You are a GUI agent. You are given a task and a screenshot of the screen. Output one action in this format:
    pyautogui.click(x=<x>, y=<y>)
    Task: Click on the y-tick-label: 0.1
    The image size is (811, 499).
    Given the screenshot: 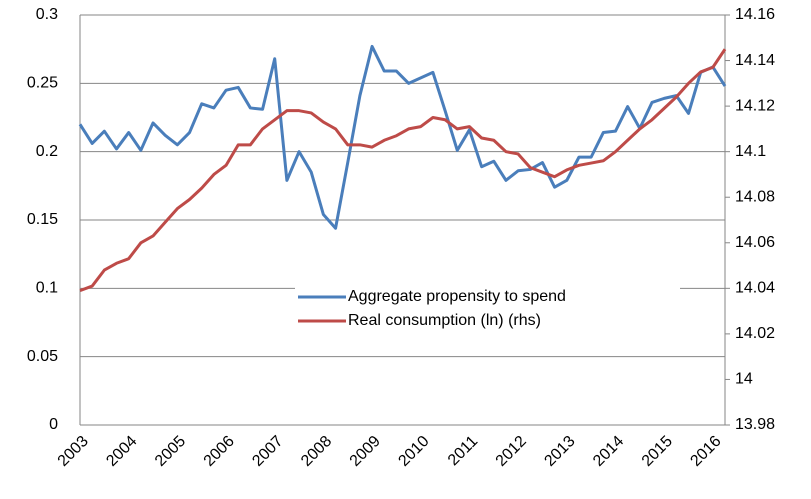 What is the action you would take?
    pyautogui.click(x=47, y=288)
    